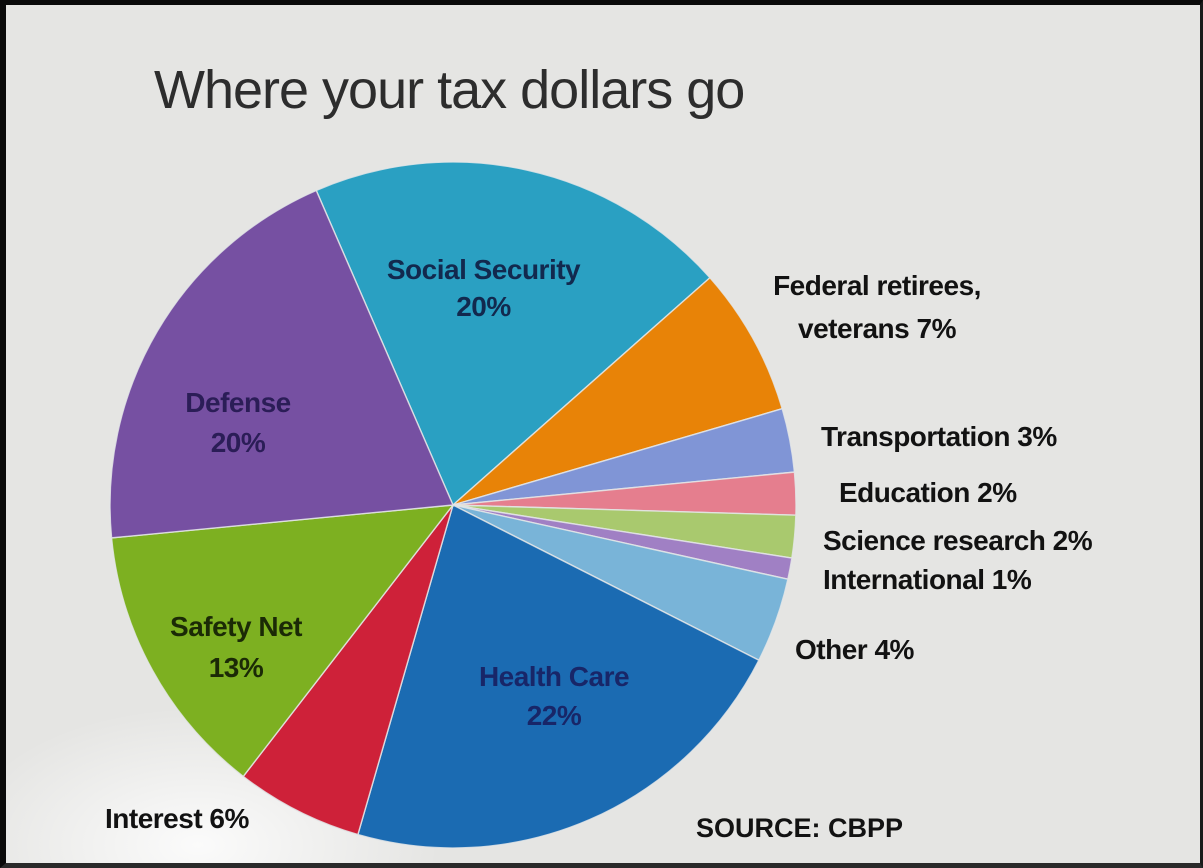  I want to click on pie-slice-safety-net, so click(282, 641).